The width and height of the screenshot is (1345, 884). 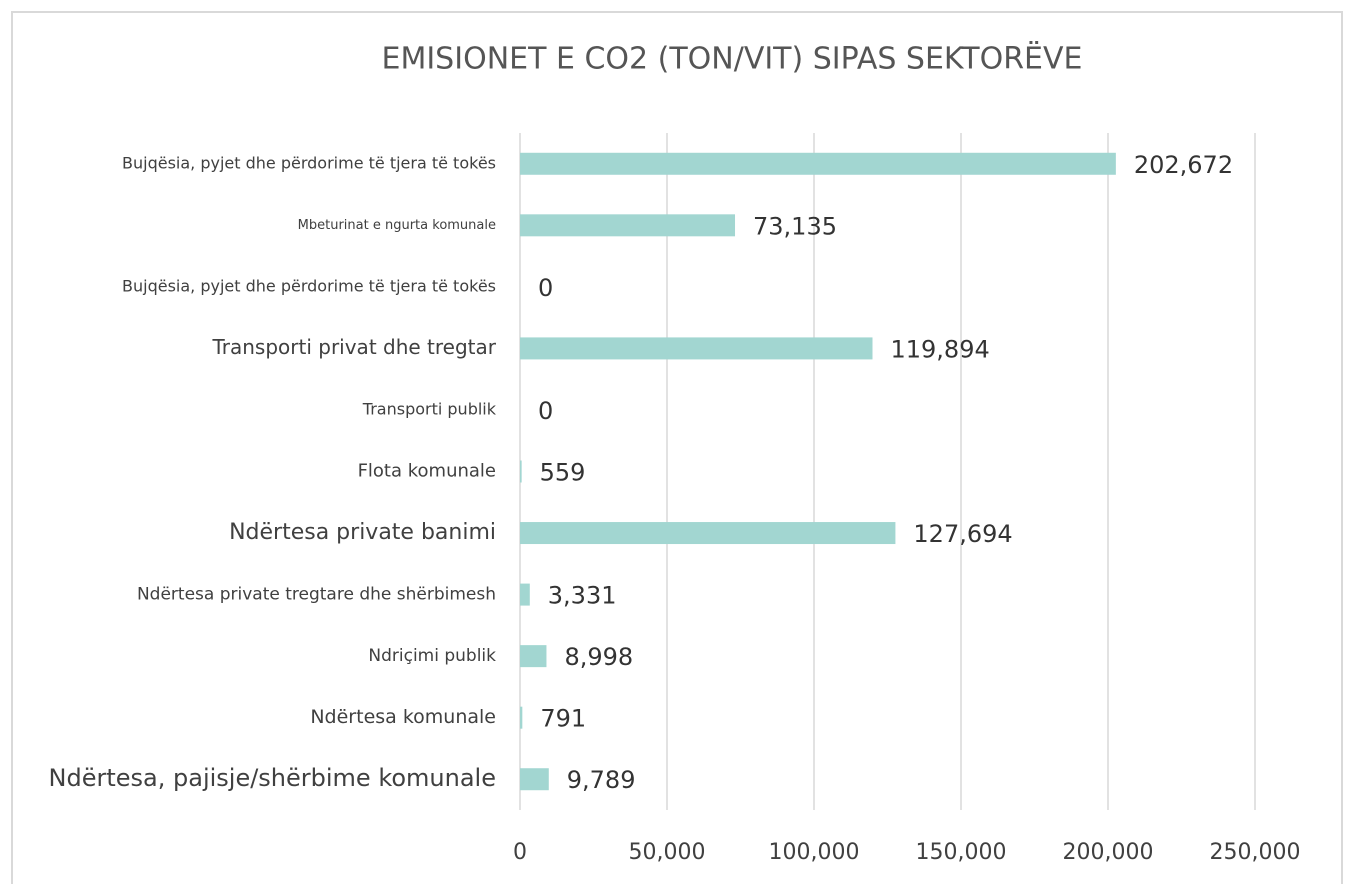 I want to click on x-tick-label: 200,000, so click(x=1108, y=852).